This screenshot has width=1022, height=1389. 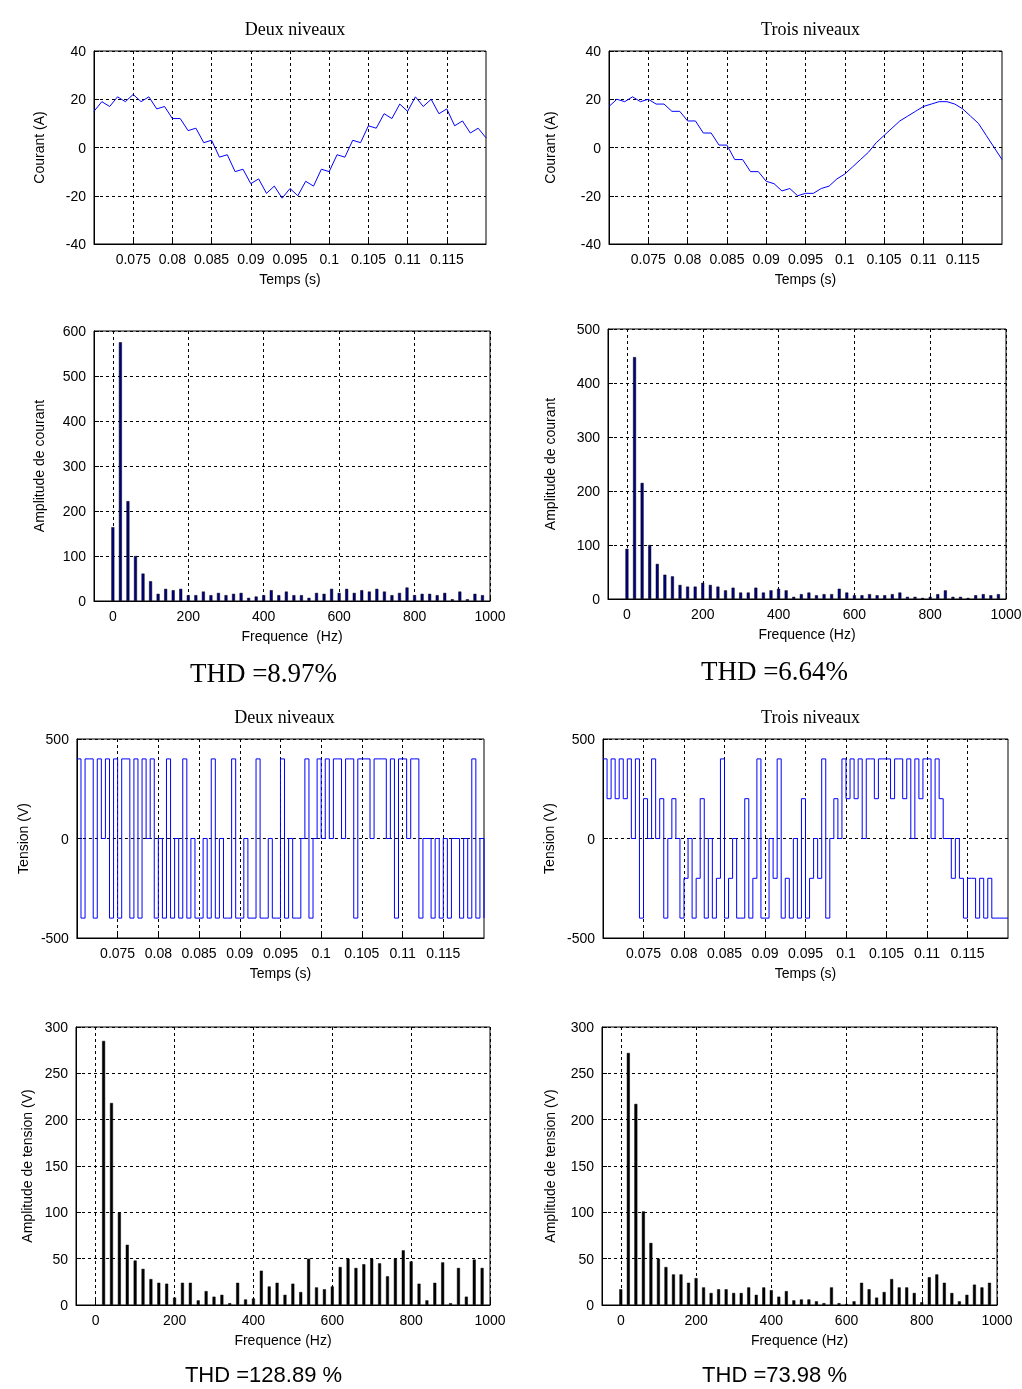 I want to click on y-tick-label: 600, so click(x=74, y=331).